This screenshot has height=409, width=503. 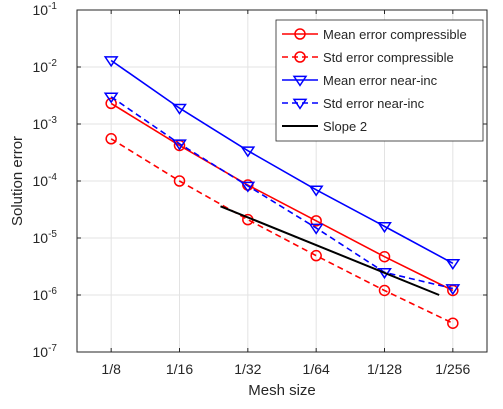 What do you see at coordinates (179, 369) in the screenshot?
I see `x-tick-label: 1/16` at bounding box center [179, 369].